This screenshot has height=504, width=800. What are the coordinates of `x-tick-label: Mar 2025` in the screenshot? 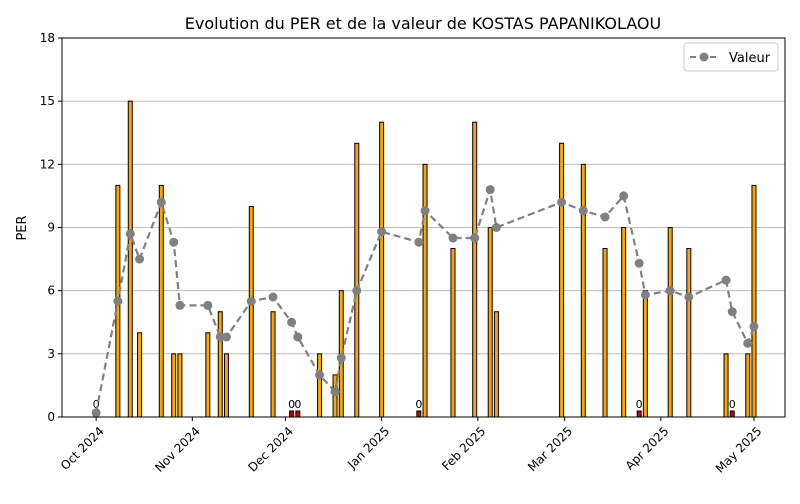 It's located at (550, 449).